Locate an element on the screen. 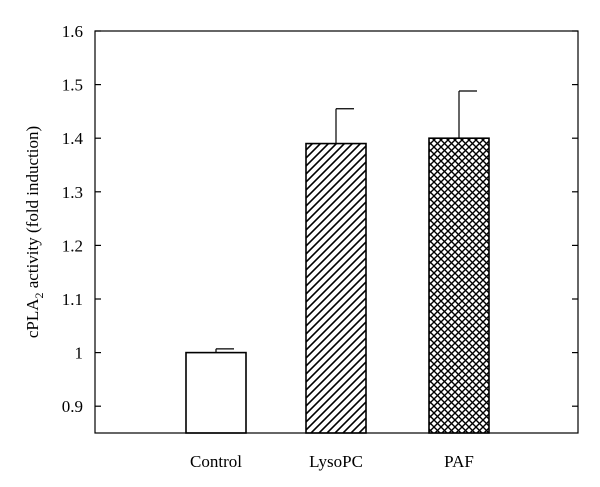 This screenshot has width=600, height=487. x-tick-label: LysoPC is located at coordinates (336, 461).